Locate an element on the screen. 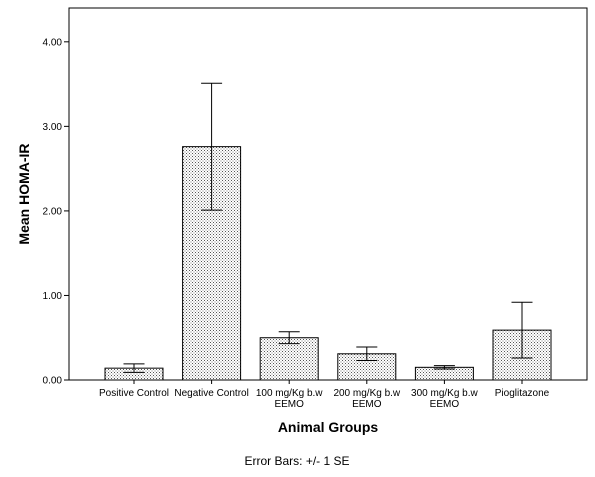  y-axis-title: Mean HOMA-IR is located at coordinates (24, 193).